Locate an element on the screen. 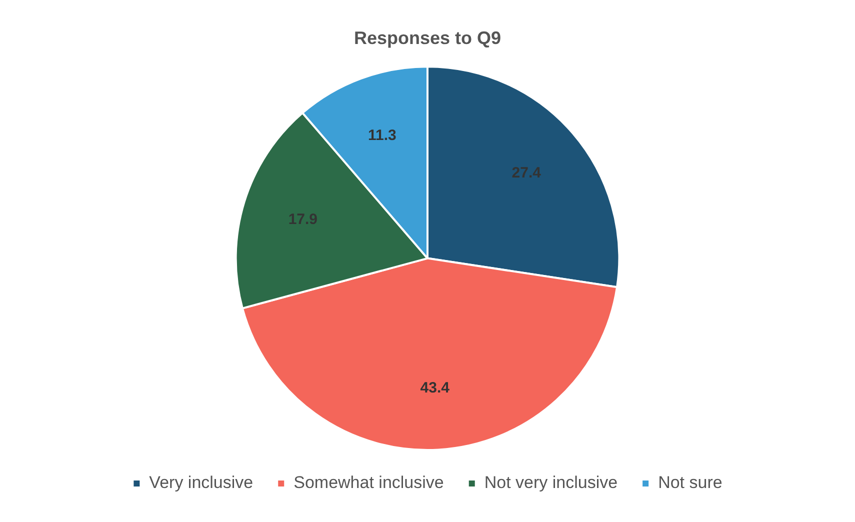 This screenshot has width=855, height=522. legend-label: Not very inclusive is located at coordinates (551, 482).